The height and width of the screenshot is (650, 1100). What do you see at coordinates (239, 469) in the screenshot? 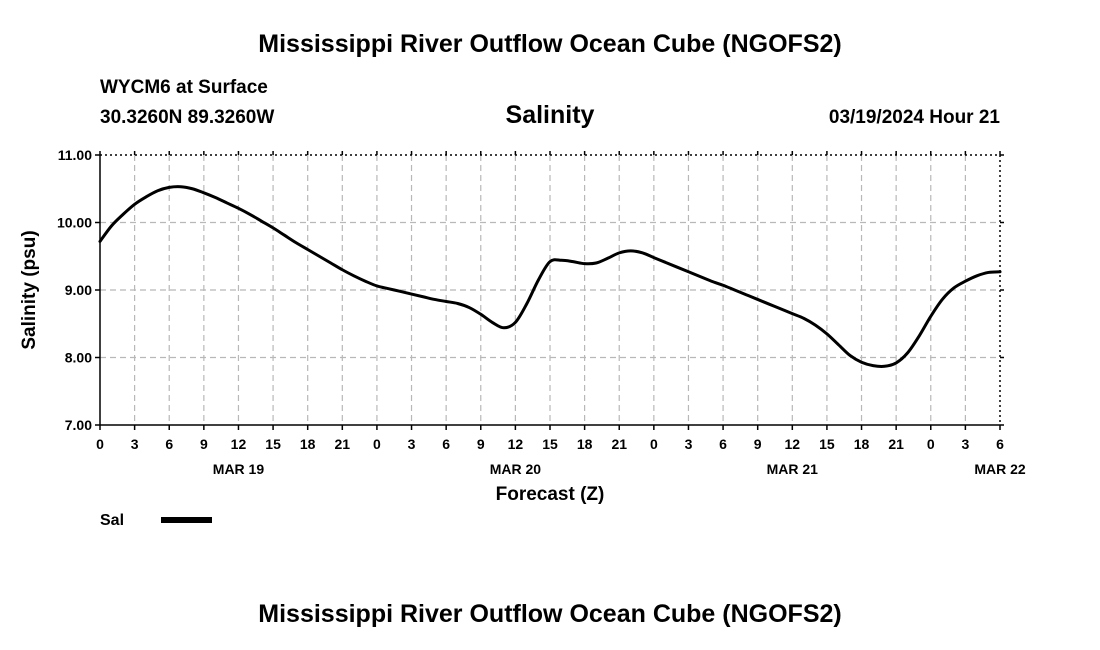
I see `x-date-label: MAR 19` at bounding box center [239, 469].